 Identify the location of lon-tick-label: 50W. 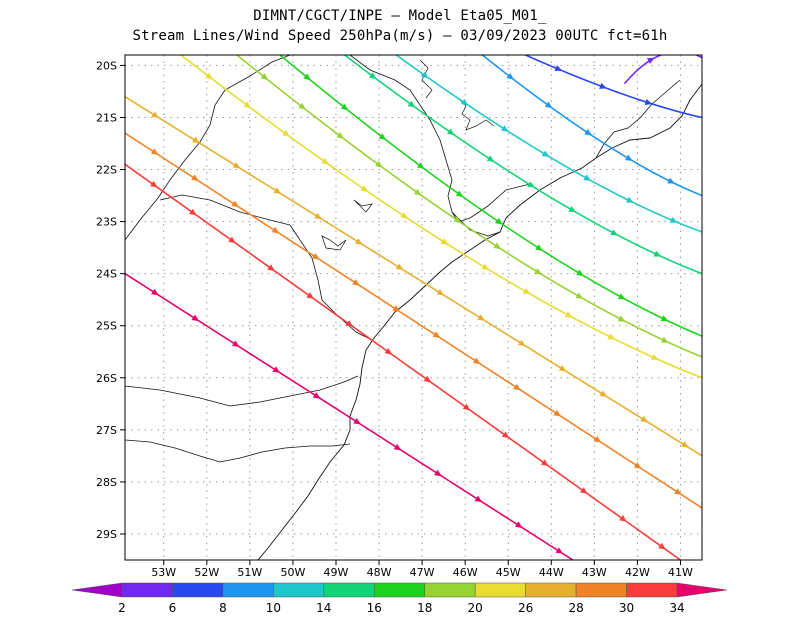
(292, 572).